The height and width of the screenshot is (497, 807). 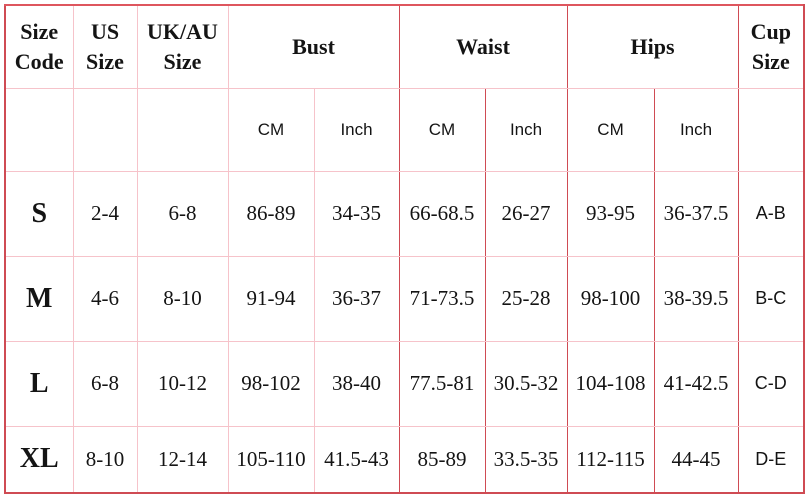 What do you see at coordinates (39, 299) in the screenshot?
I see `size-code-cell: M` at bounding box center [39, 299].